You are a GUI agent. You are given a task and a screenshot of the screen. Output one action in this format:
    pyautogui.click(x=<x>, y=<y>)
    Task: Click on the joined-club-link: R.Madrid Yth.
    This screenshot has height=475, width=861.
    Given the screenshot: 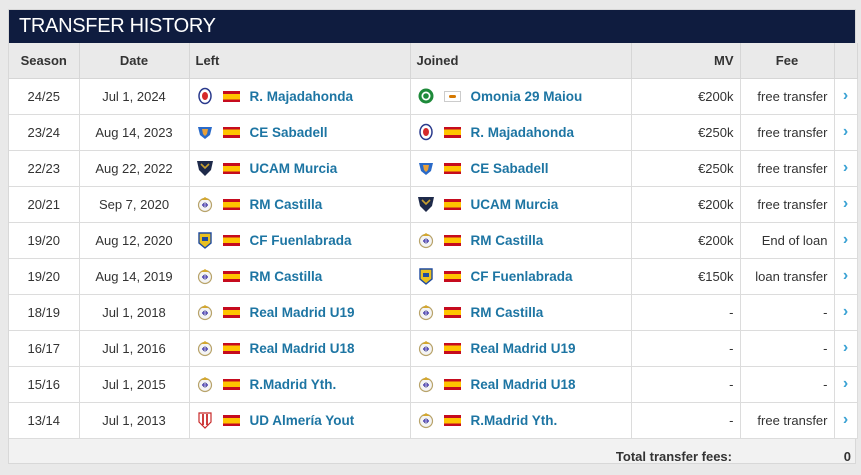 What is the action you would take?
    pyautogui.click(x=514, y=420)
    